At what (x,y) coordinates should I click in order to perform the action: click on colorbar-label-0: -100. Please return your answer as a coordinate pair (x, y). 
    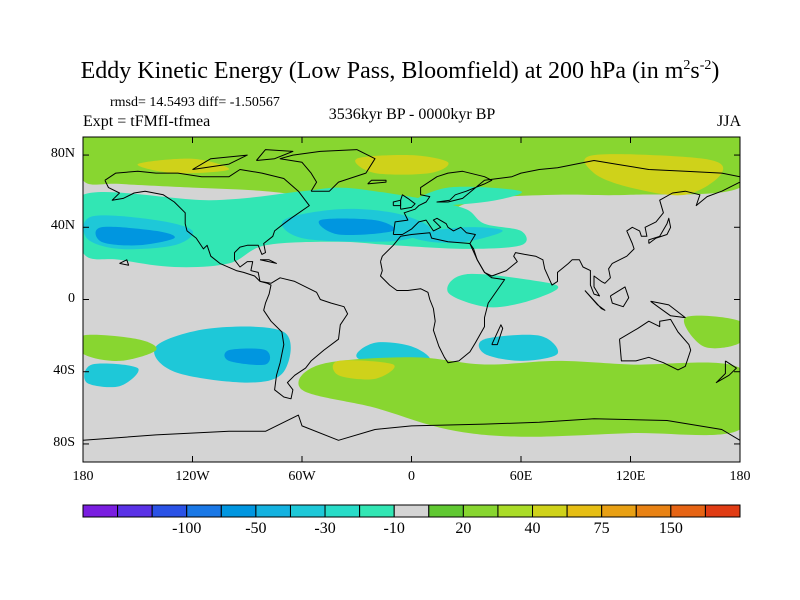
    Looking at the image, I should click on (187, 528).